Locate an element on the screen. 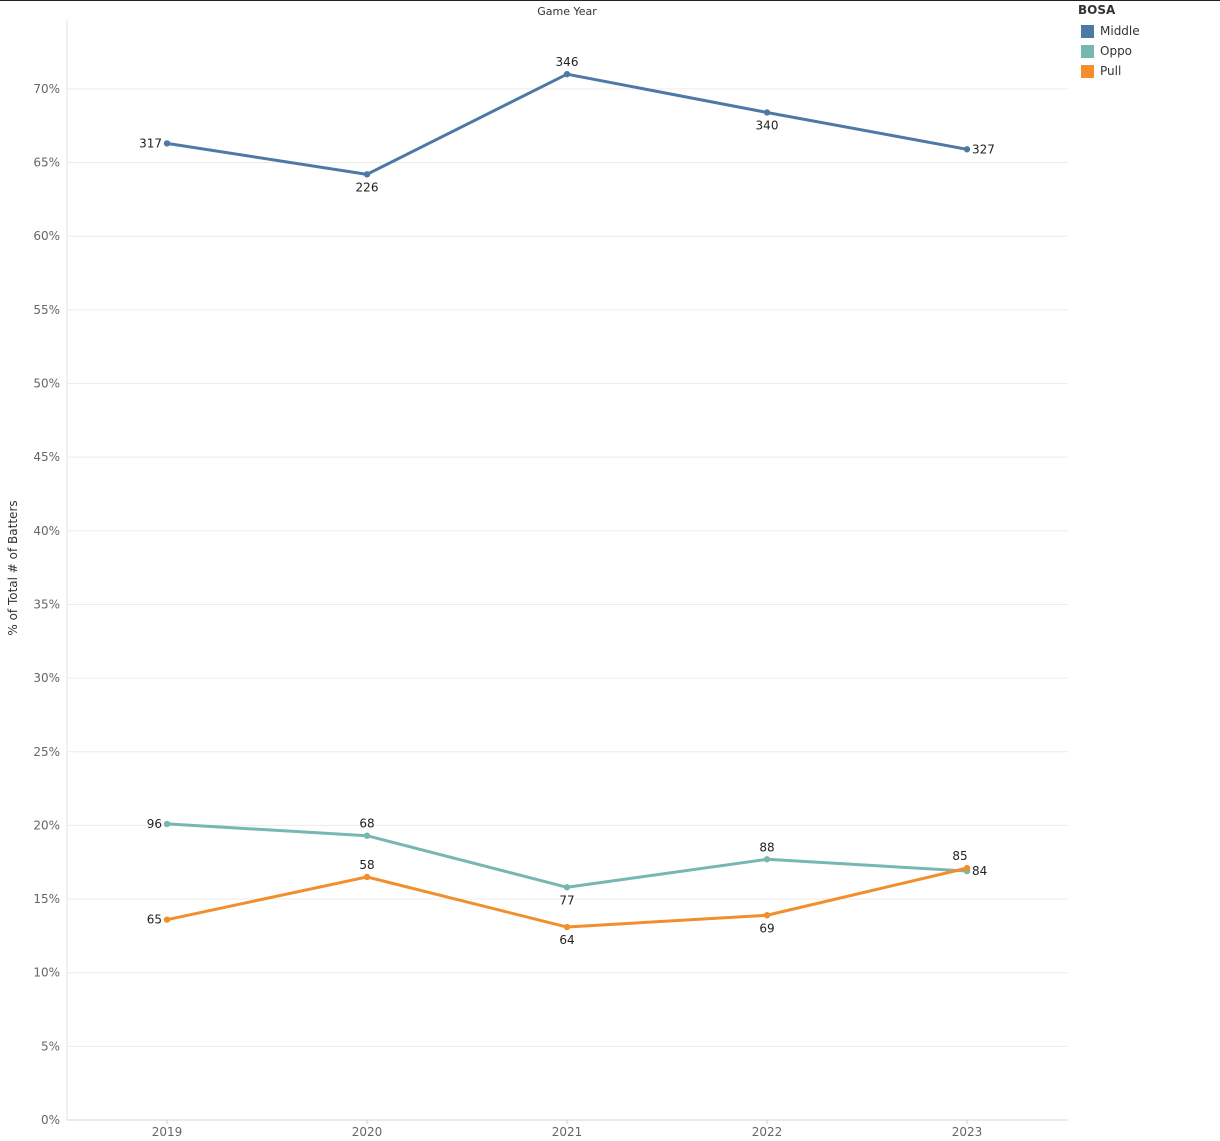 The image size is (1220, 1141). legend-label: Oppo is located at coordinates (1116, 51).